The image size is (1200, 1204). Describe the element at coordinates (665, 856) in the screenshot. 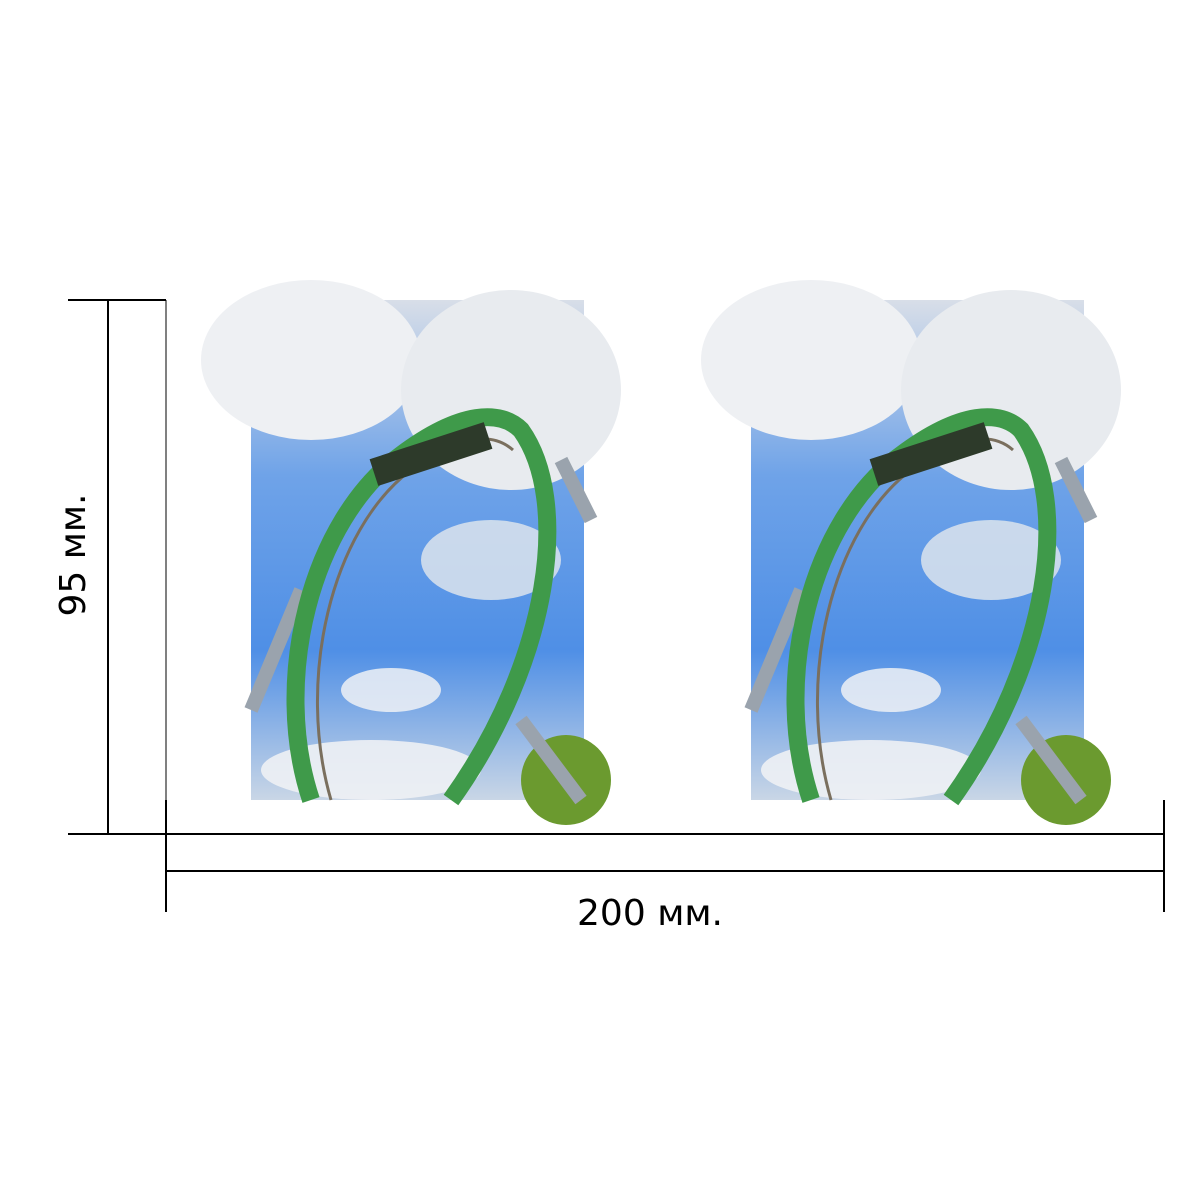

I see `width-dimension` at that location.